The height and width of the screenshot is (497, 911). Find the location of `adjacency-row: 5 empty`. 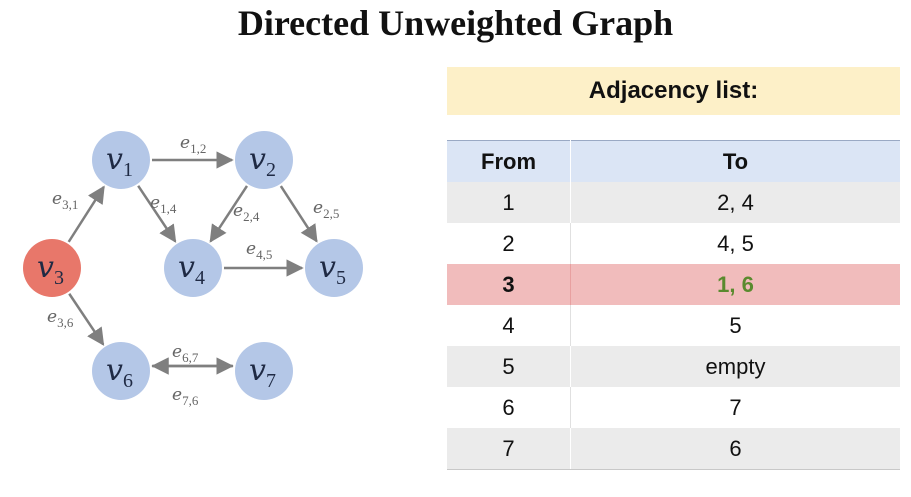

adjacency-row: 5 empty is located at coordinates (673, 366).